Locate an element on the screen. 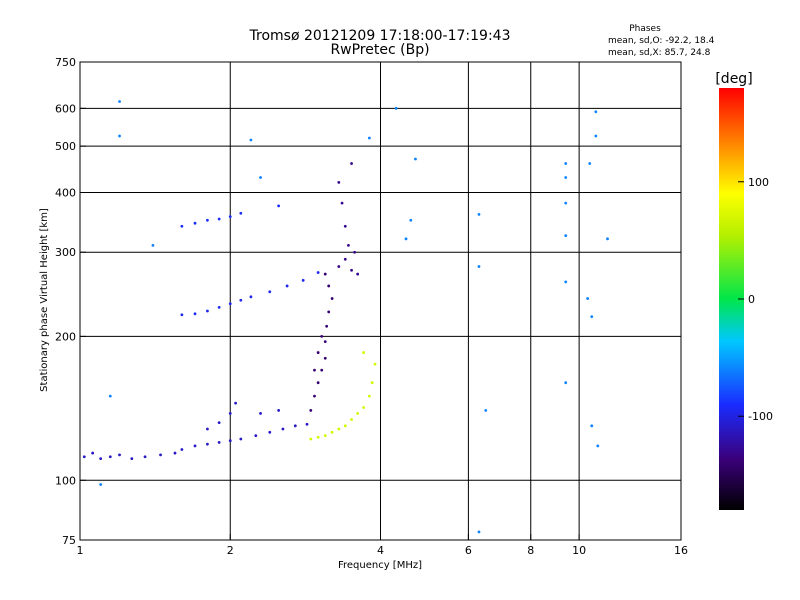 Image resolution: width=800 pixels, height=600 pixels. x-tick-label: 6 is located at coordinates (468, 550).